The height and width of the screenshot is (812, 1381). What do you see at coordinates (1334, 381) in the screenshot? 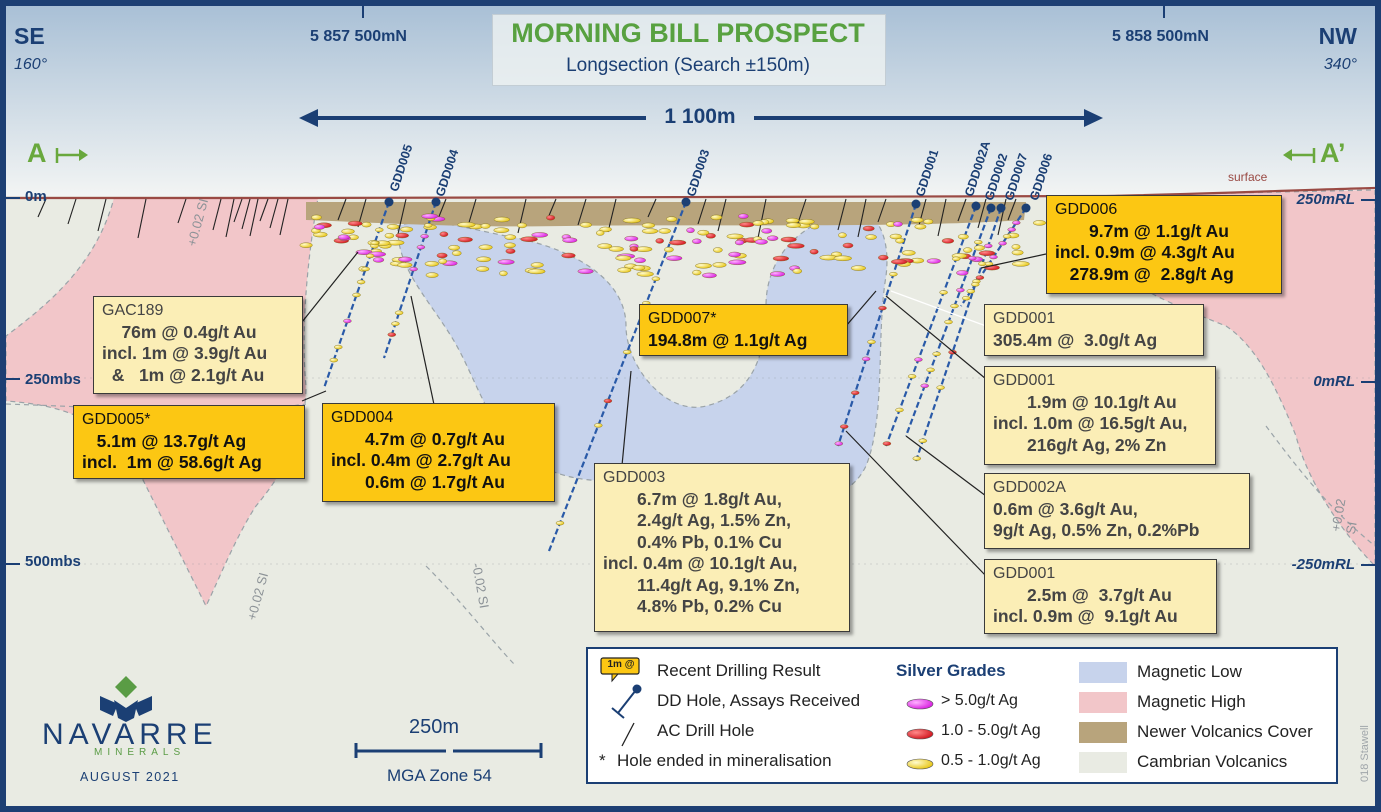
I see `rl-label-0: 0mRL` at bounding box center [1334, 381].